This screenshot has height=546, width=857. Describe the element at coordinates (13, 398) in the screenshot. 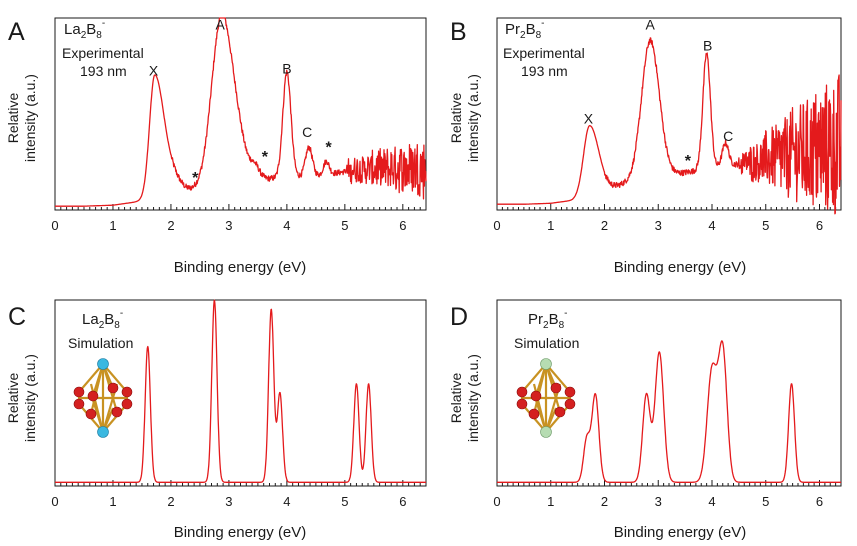

I see `ylabel-line-1: Relative` at that location.